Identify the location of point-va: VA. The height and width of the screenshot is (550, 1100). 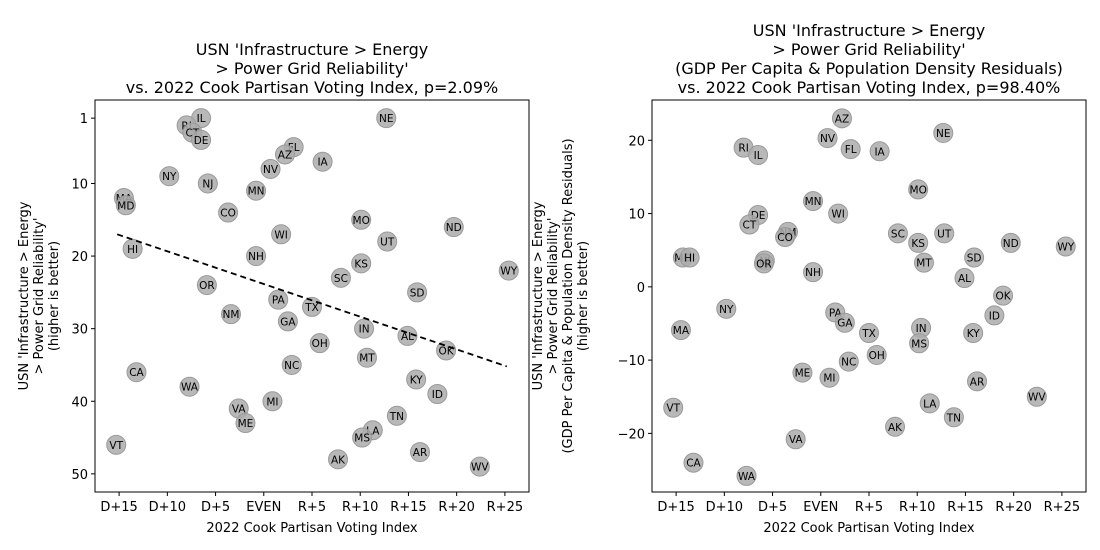
(795, 439).